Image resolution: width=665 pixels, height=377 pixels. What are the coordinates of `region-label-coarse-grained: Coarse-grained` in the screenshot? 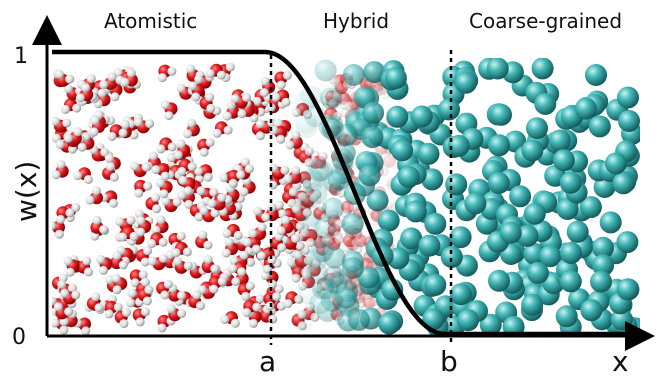 It's located at (545, 21).